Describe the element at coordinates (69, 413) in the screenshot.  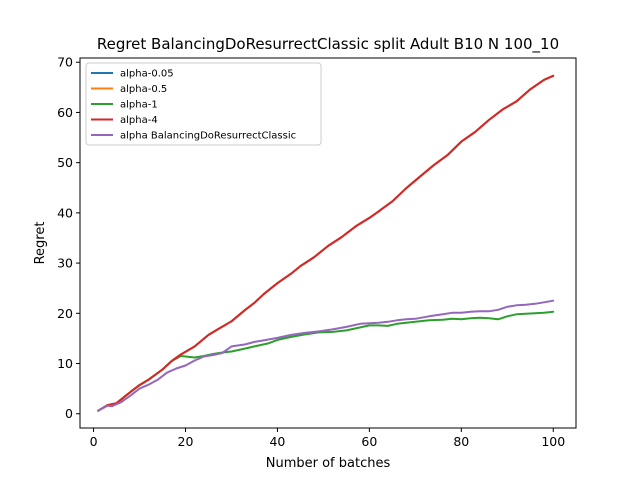
I see `y-tick-label: 0` at that location.